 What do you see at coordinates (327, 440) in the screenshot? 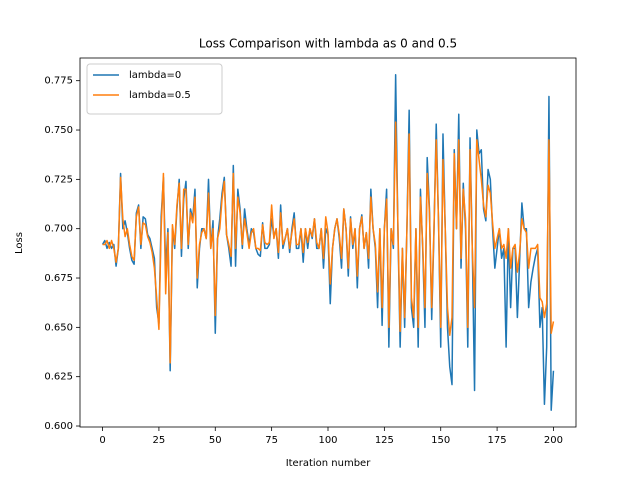
I see `x-tick-label: 100` at bounding box center [327, 440].